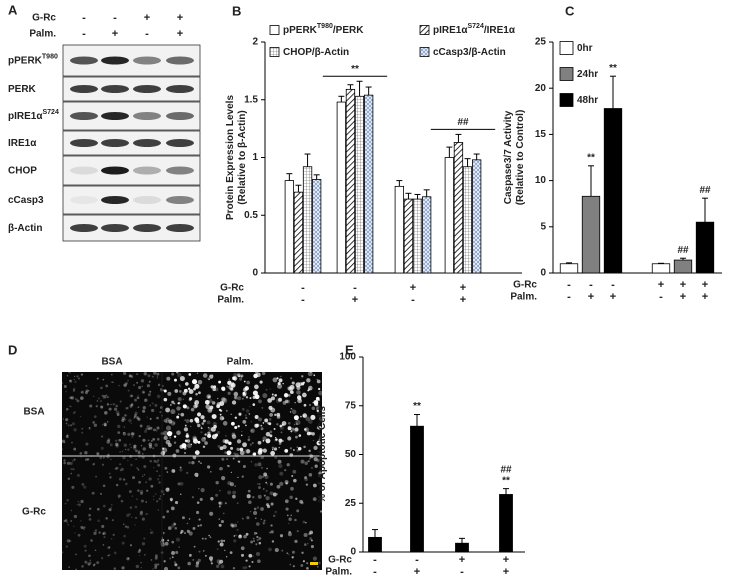  Describe the element at coordinates (355, 288) in the screenshot. I see `treatment-sign: -` at that location.